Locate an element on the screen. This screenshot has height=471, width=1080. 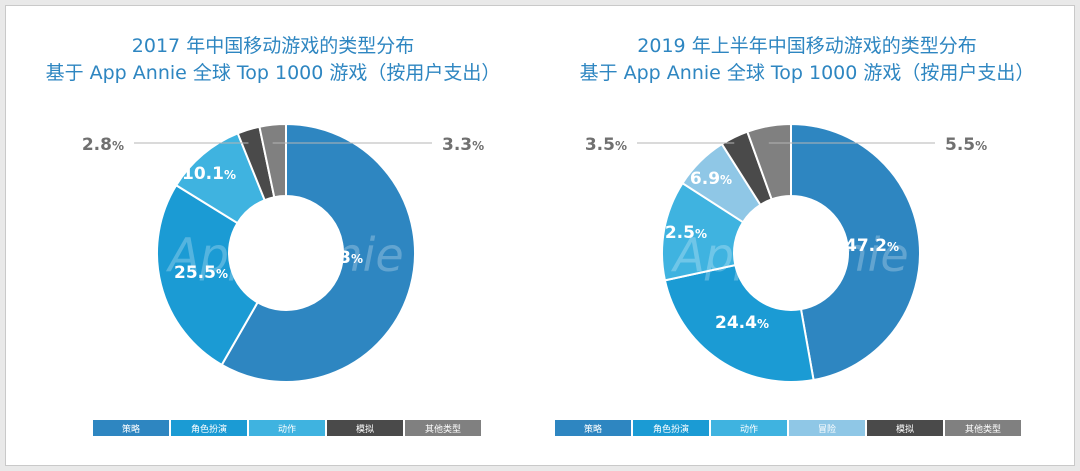
chart-legend: 策略 角色扮演 动作 模拟 其他类型 is located at coordinates (287, 428).